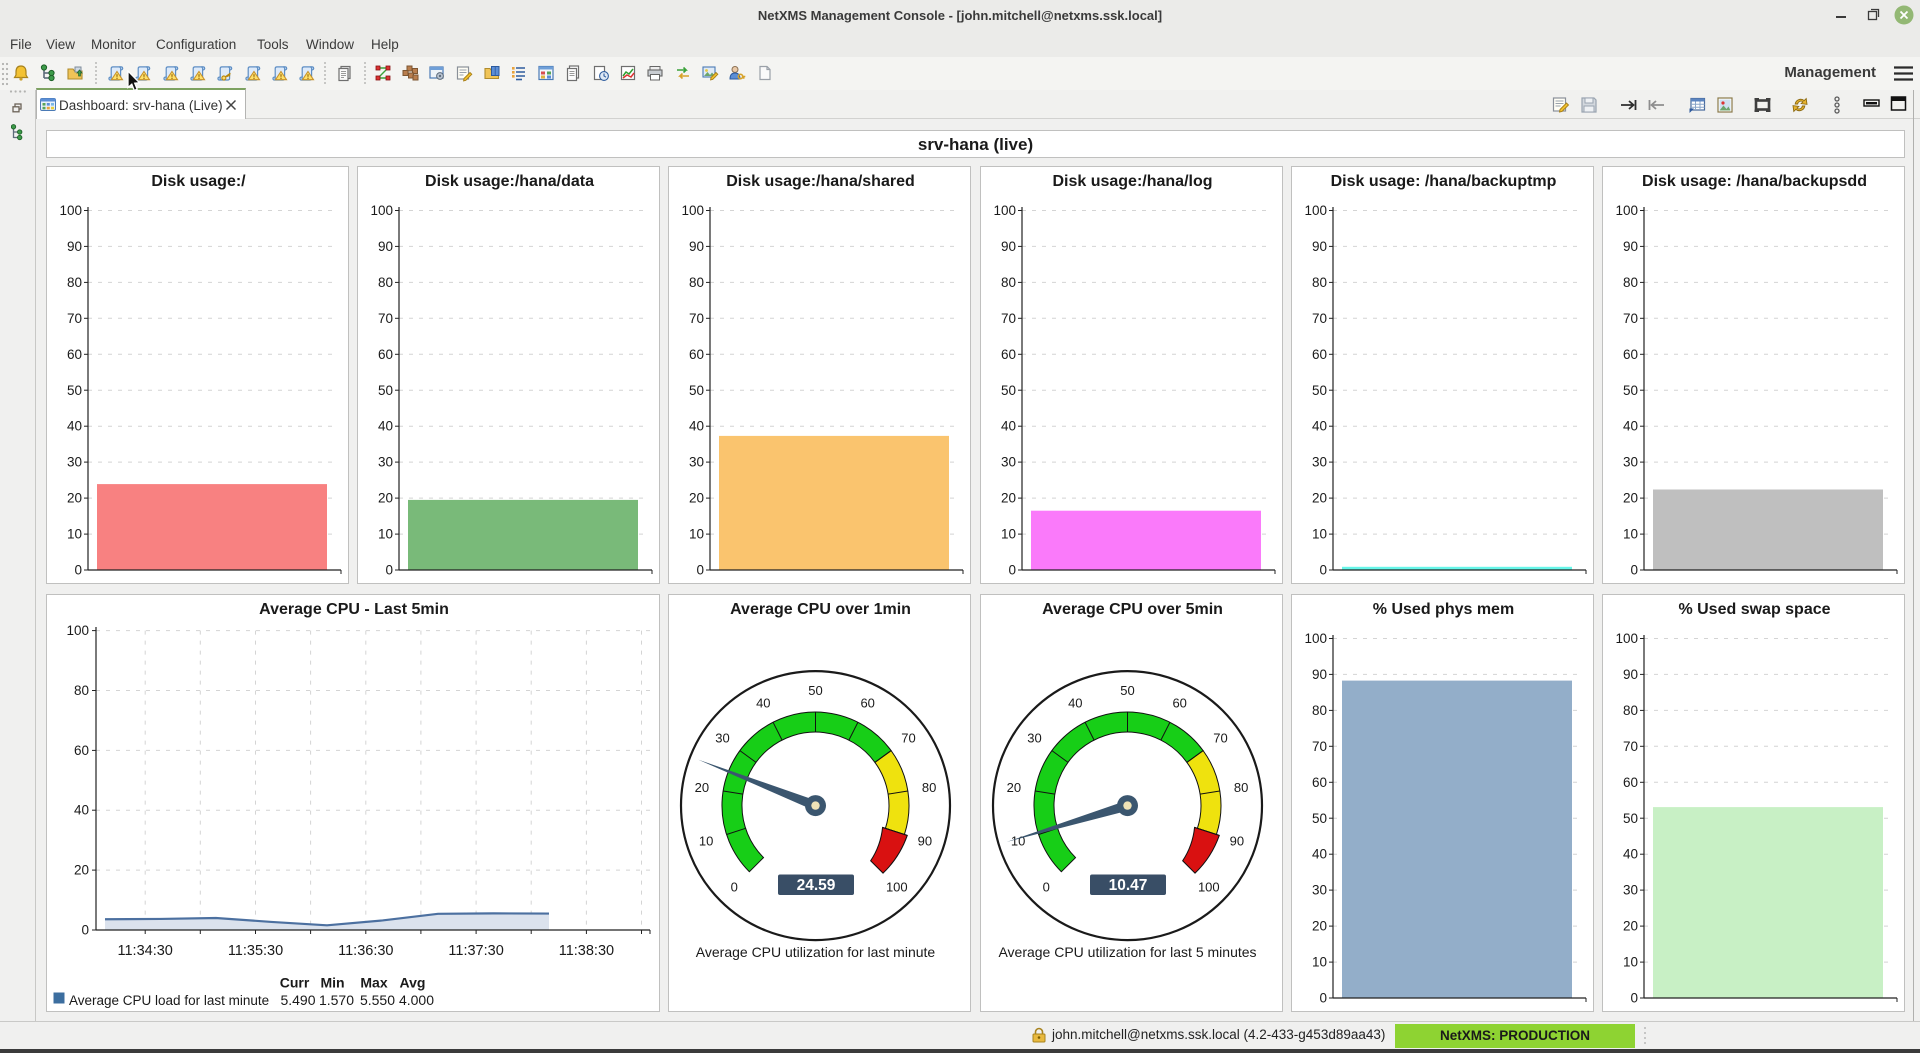 The height and width of the screenshot is (1053, 1920). I want to click on svg-text: Disk usage:/hana/data, so click(509, 181).